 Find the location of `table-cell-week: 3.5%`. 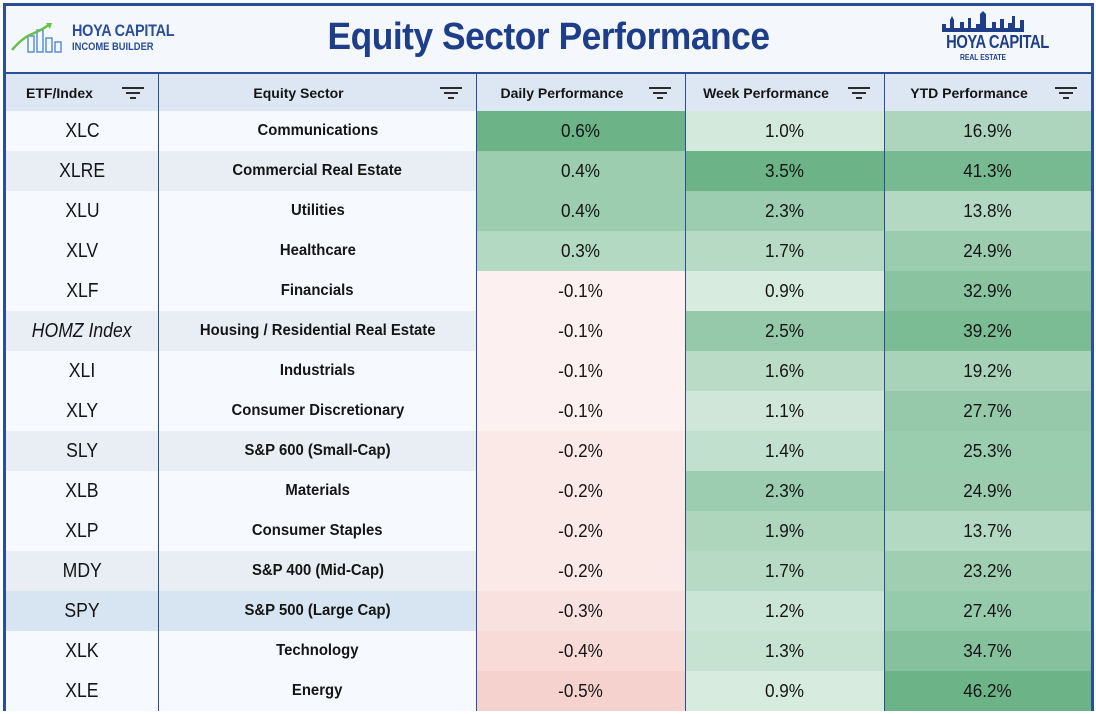

table-cell-week: 3.5% is located at coordinates (785, 171).